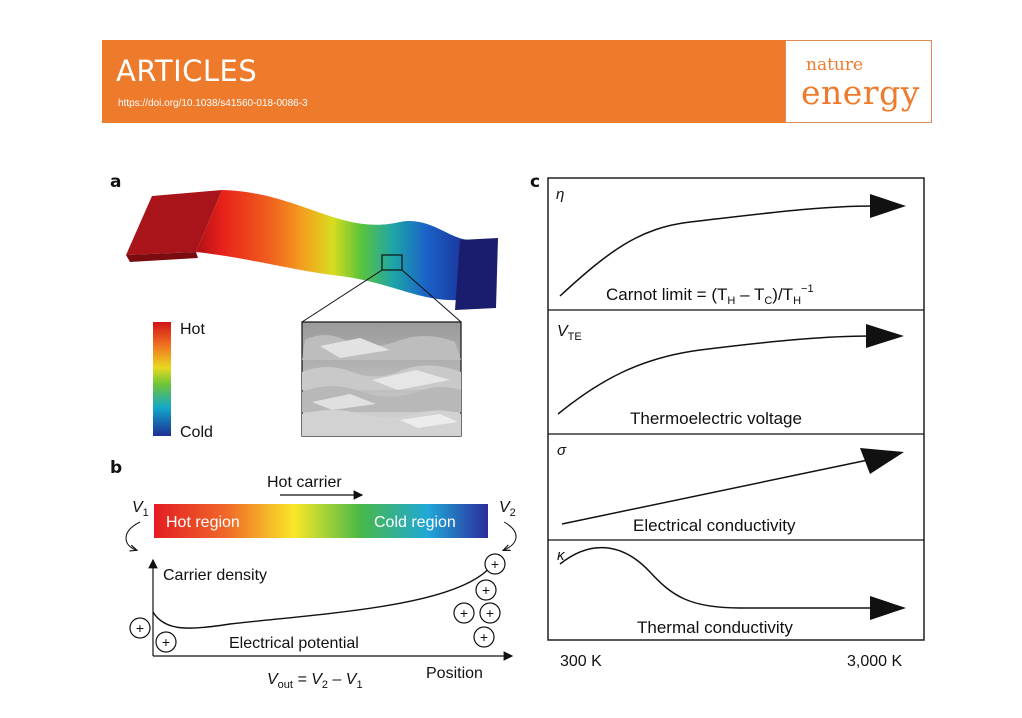  I want to click on carrier-density-curve, so click(323, 595).